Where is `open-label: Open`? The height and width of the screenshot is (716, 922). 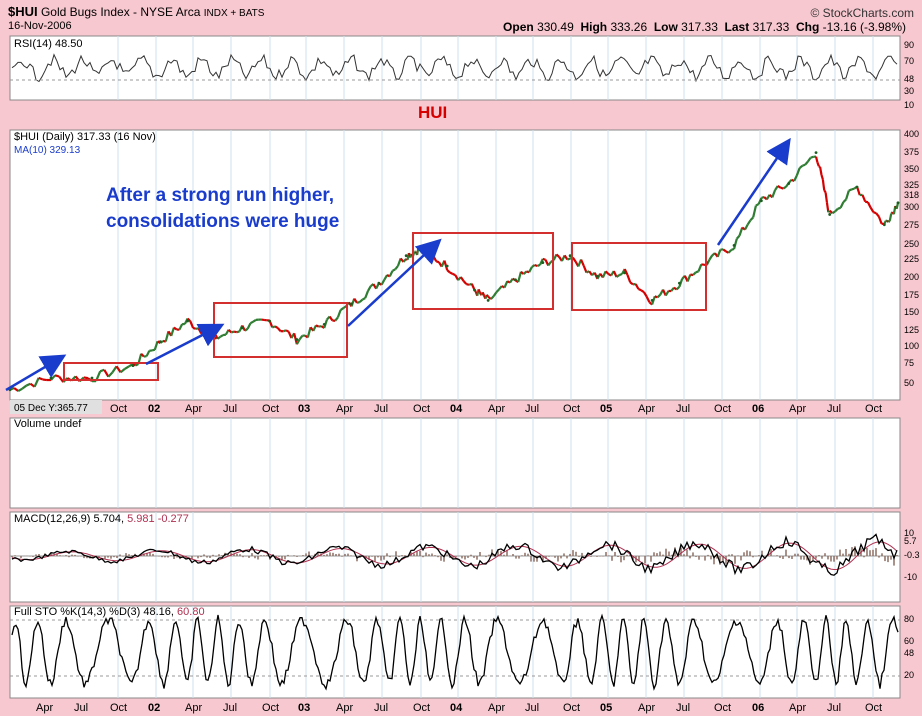
open-label: Open is located at coordinates (518, 27).